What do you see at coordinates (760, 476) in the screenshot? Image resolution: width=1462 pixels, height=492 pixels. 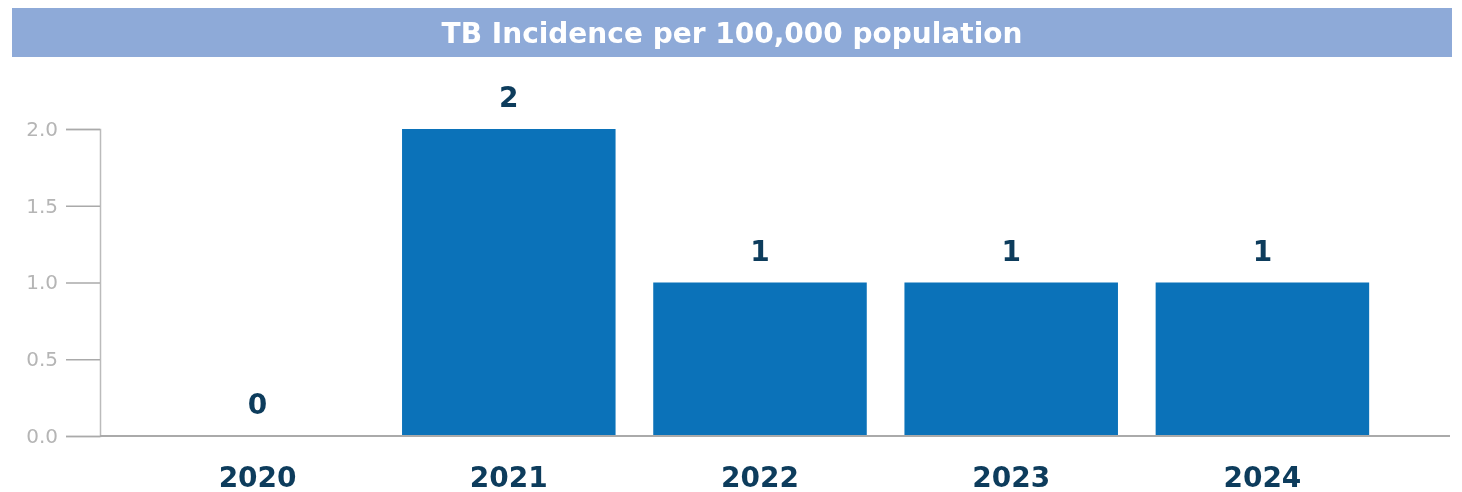 I see `x-tick-label: 2022` at bounding box center [760, 476].